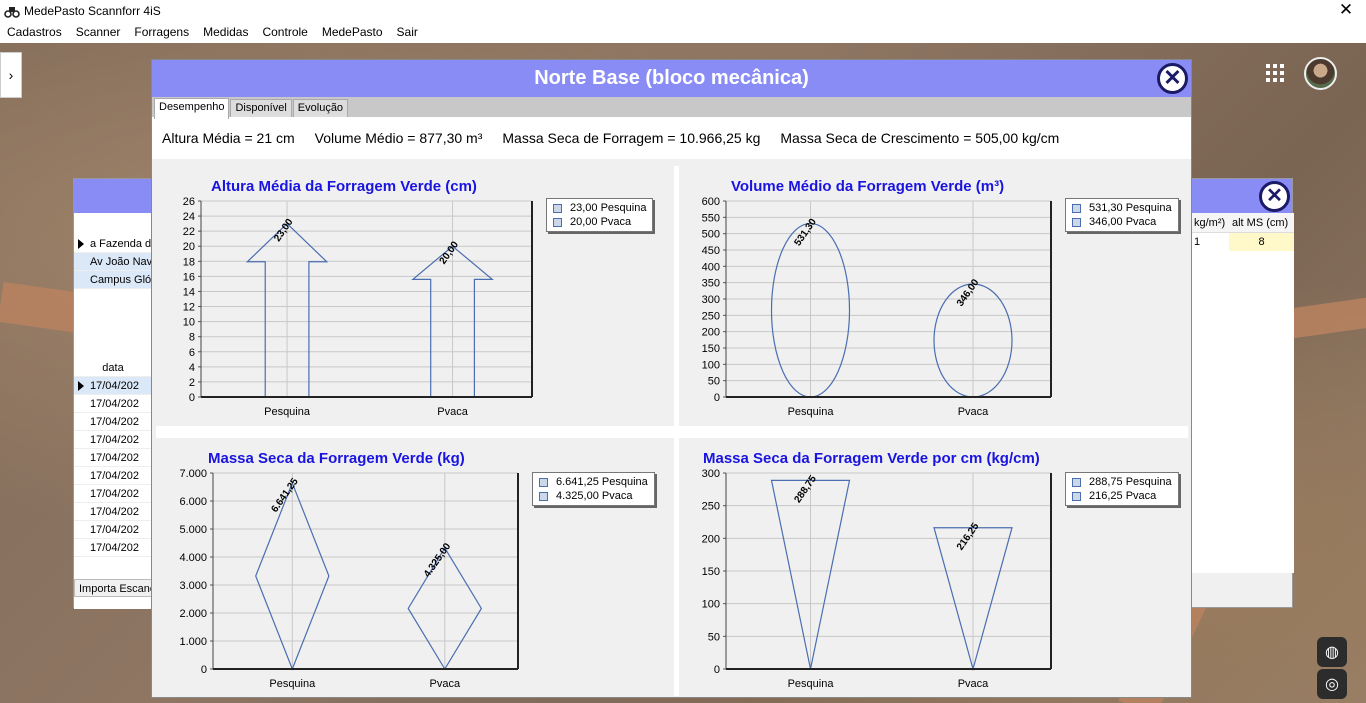 The image size is (1366, 703). What do you see at coordinates (113, 244) in the screenshot?
I see `list-item: a Fazenda de` at bounding box center [113, 244].